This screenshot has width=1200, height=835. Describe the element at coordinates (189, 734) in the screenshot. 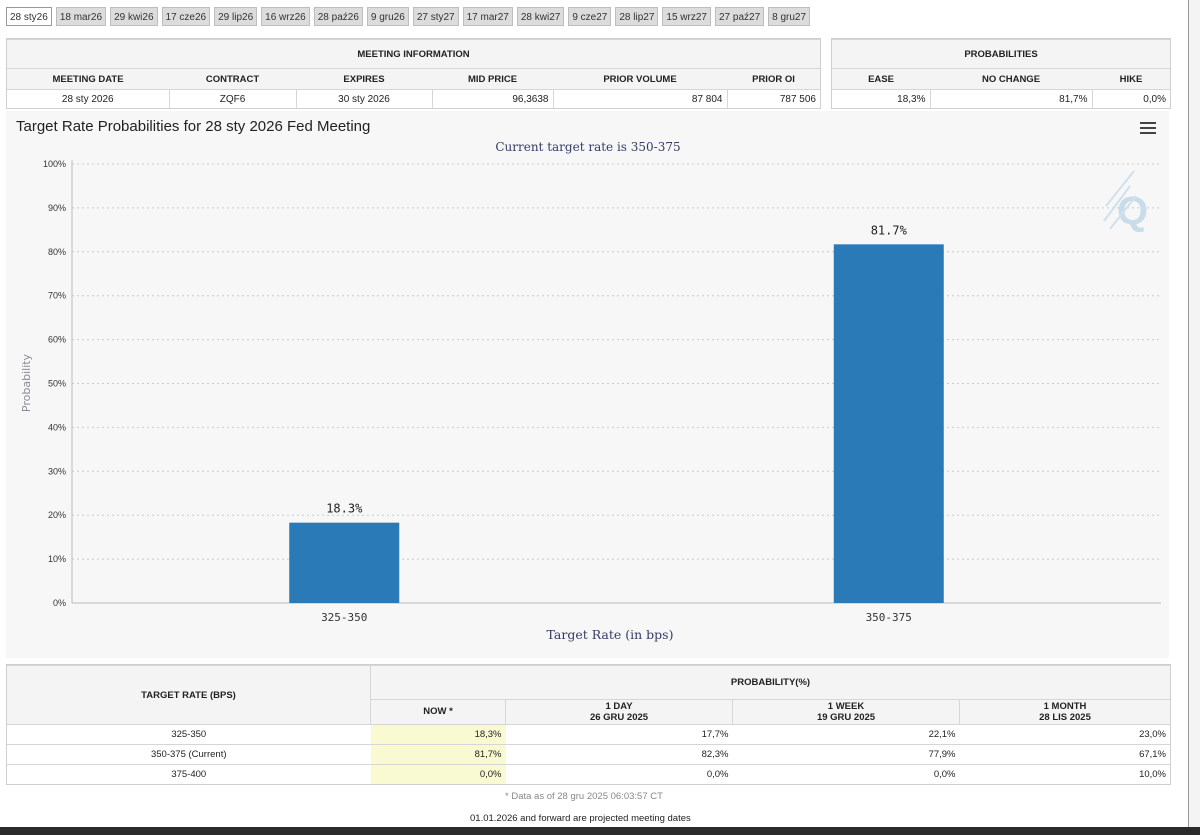

I see `rate-cell: 325-350` at that location.